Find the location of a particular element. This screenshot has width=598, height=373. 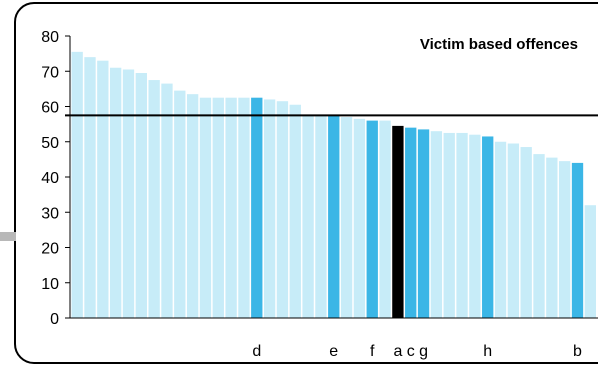

y-tick-label: 50 is located at coordinates (50, 143).